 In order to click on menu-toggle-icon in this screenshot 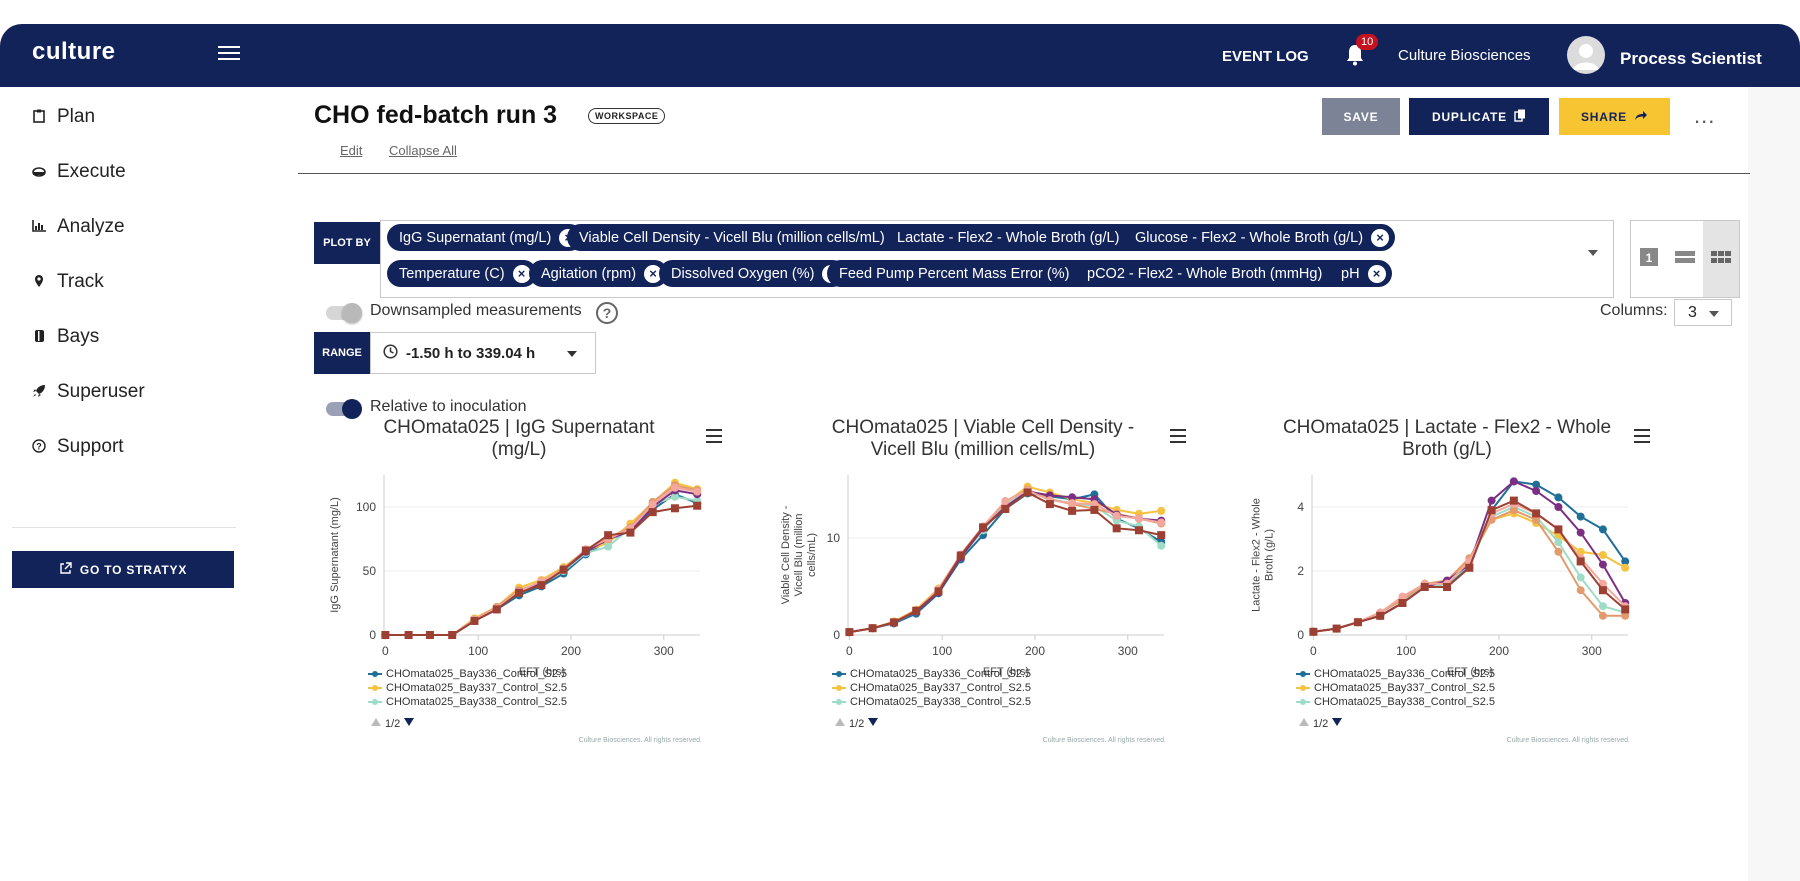, I will do `click(229, 54)`.